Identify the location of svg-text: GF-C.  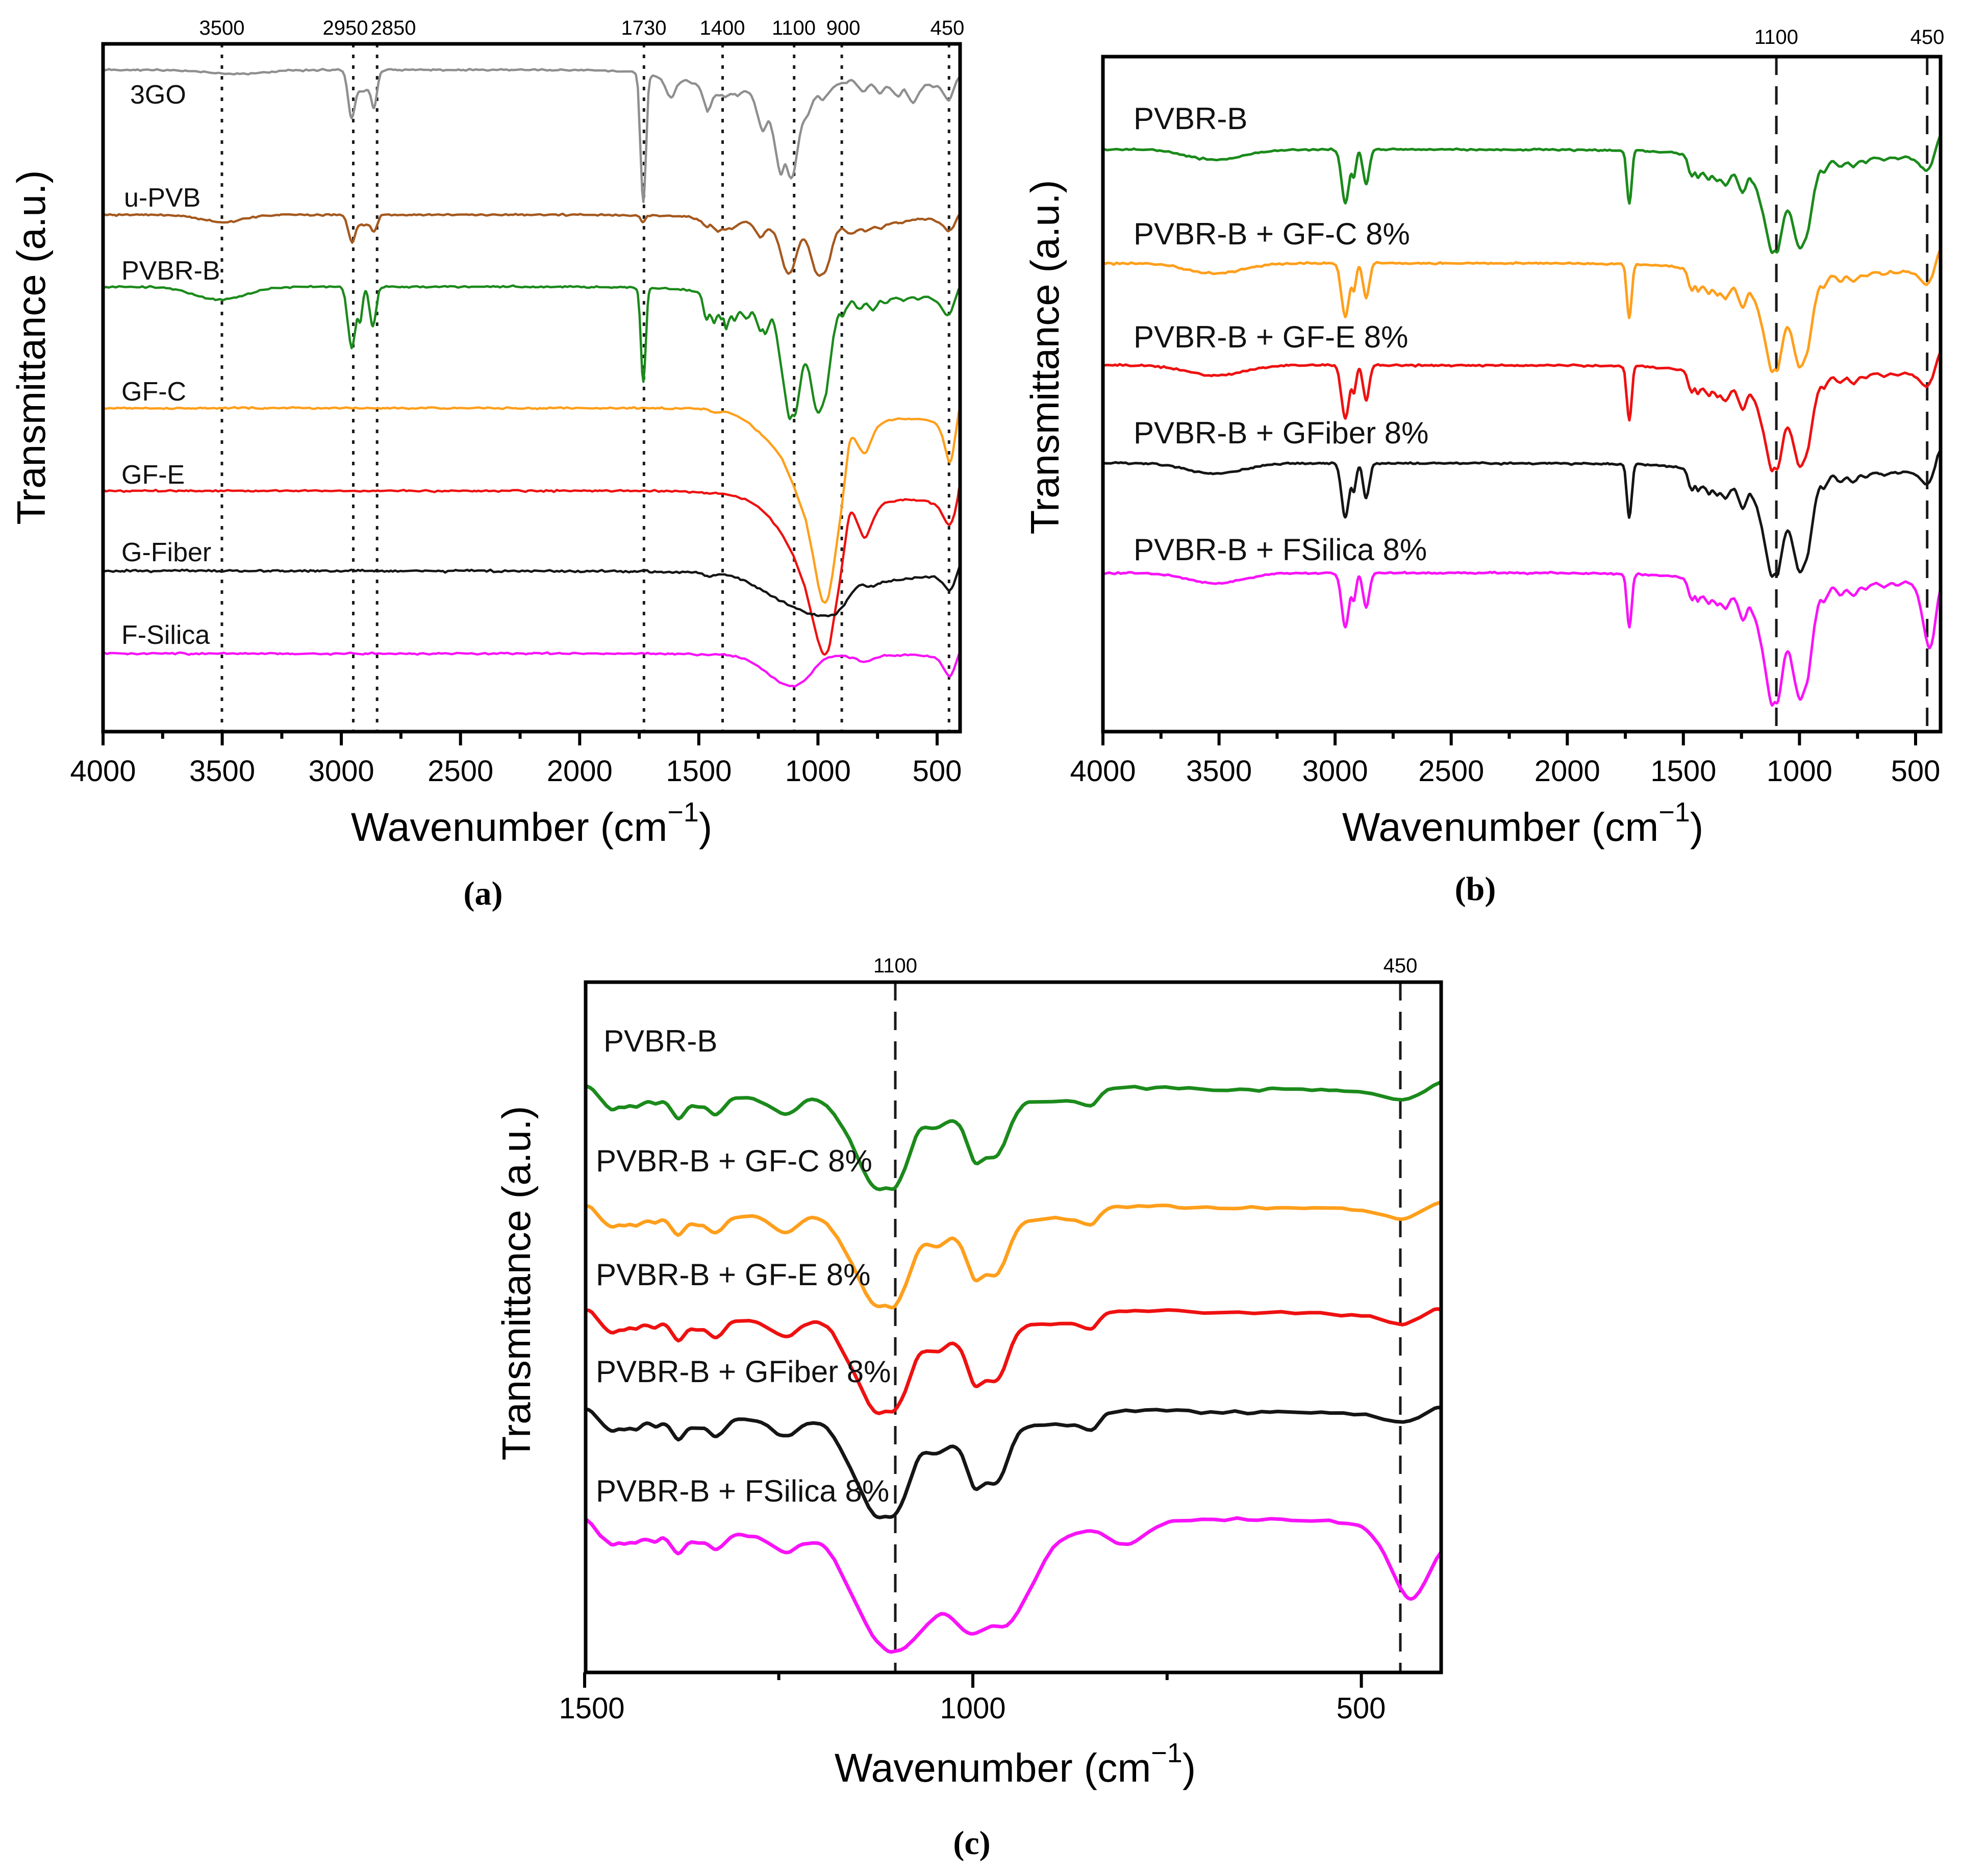
(153, 392).